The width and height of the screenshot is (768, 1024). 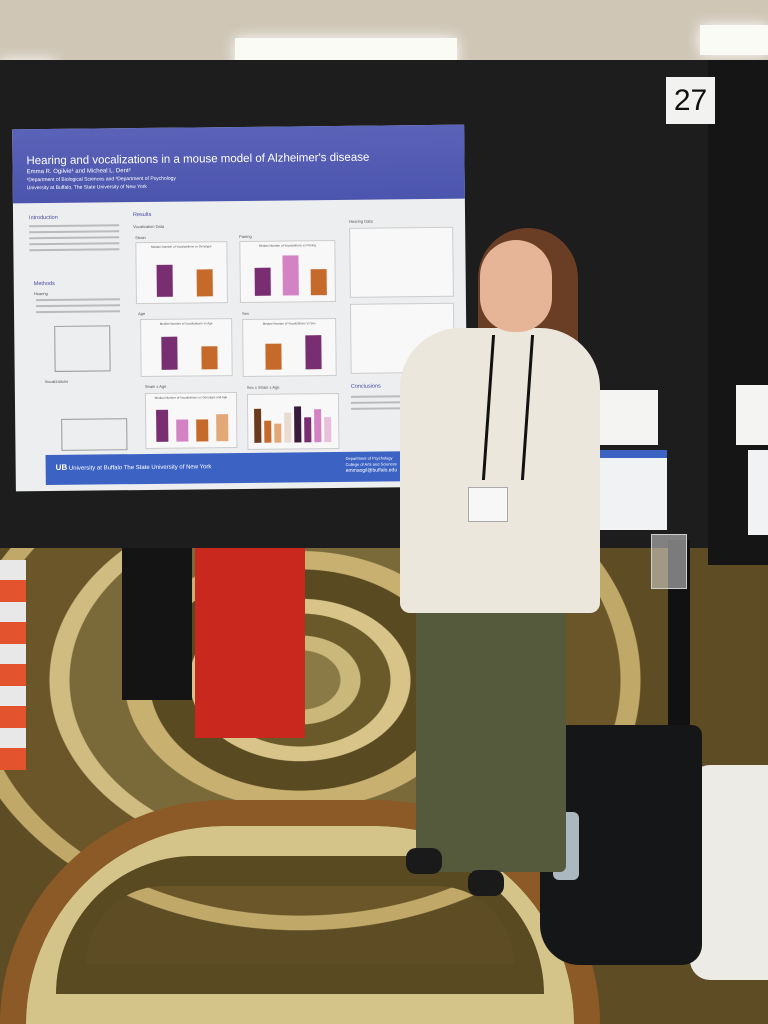 What do you see at coordinates (250, 640) in the screenshot?
I see `person-legs-red` at bounding box center [250, 640].